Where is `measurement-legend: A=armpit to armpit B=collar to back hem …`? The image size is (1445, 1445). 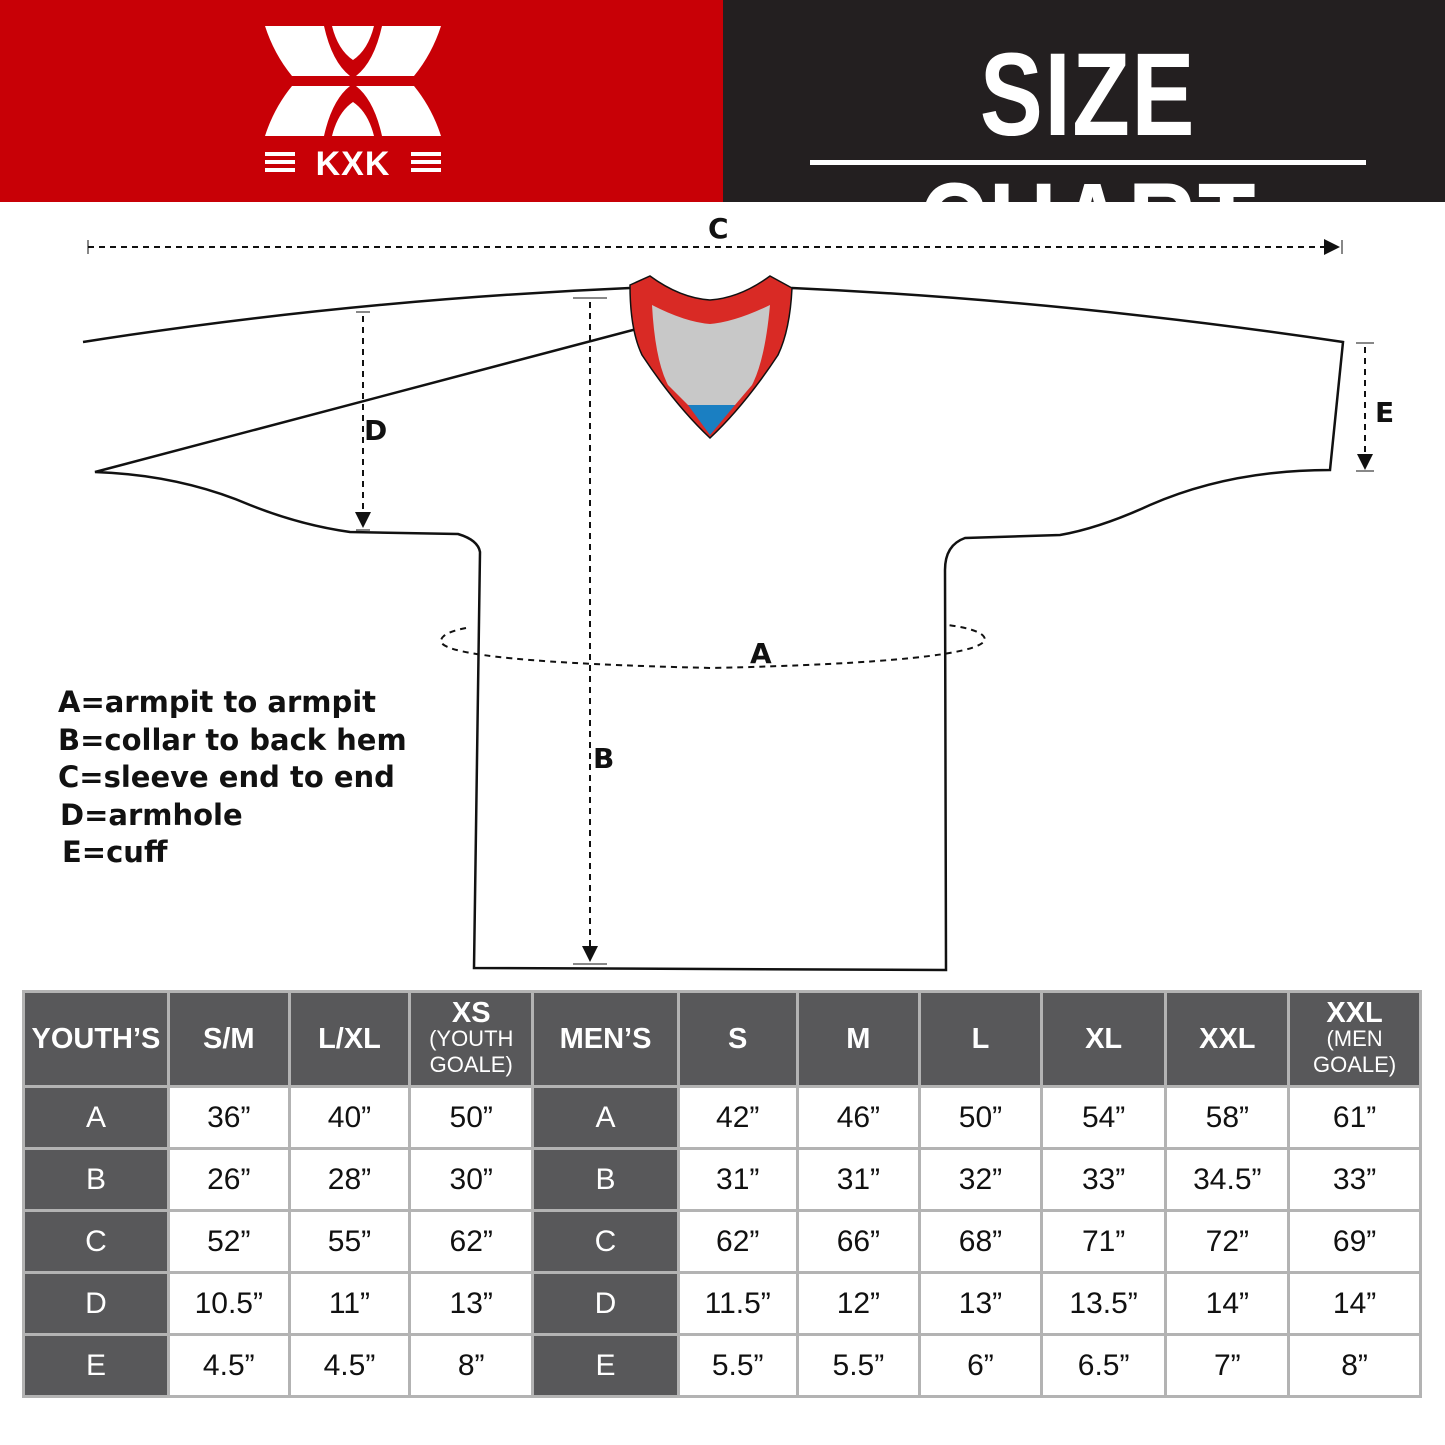 measurement-legend: A=armpit to armpit B=collar to back hem … is located at coordinates (232, 778).